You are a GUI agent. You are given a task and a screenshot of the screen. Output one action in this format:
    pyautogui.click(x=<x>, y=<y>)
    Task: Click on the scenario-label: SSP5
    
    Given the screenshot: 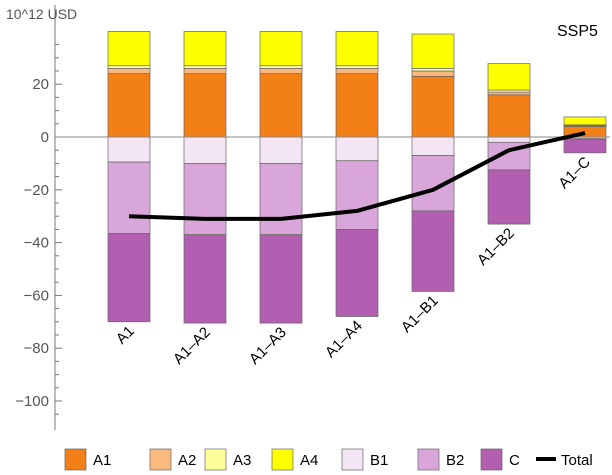 What is the action you would take?
    pyautogui.click(x=577, y=31)
    